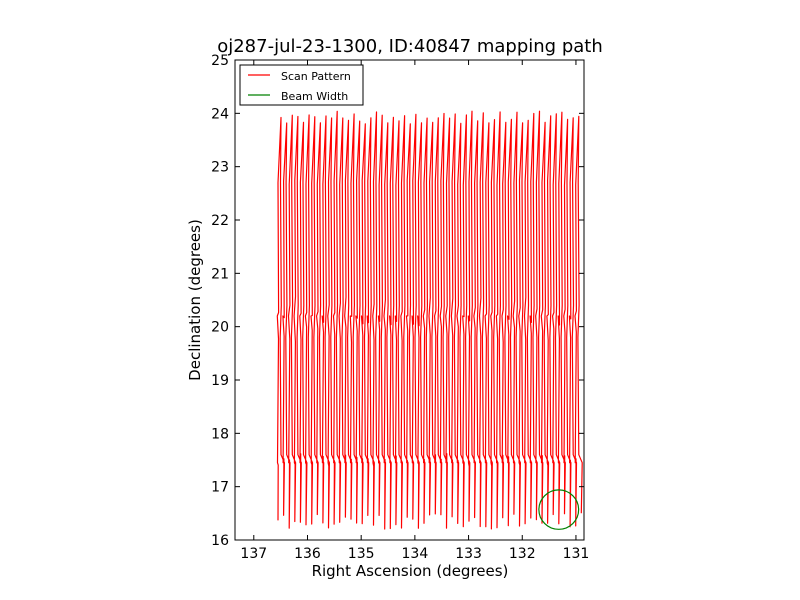 The height and width of the screenshot is (600, 800). Describe the element at coordinates (253, 554) in the screenshot. I see `x-tick-label: 137` at that location.